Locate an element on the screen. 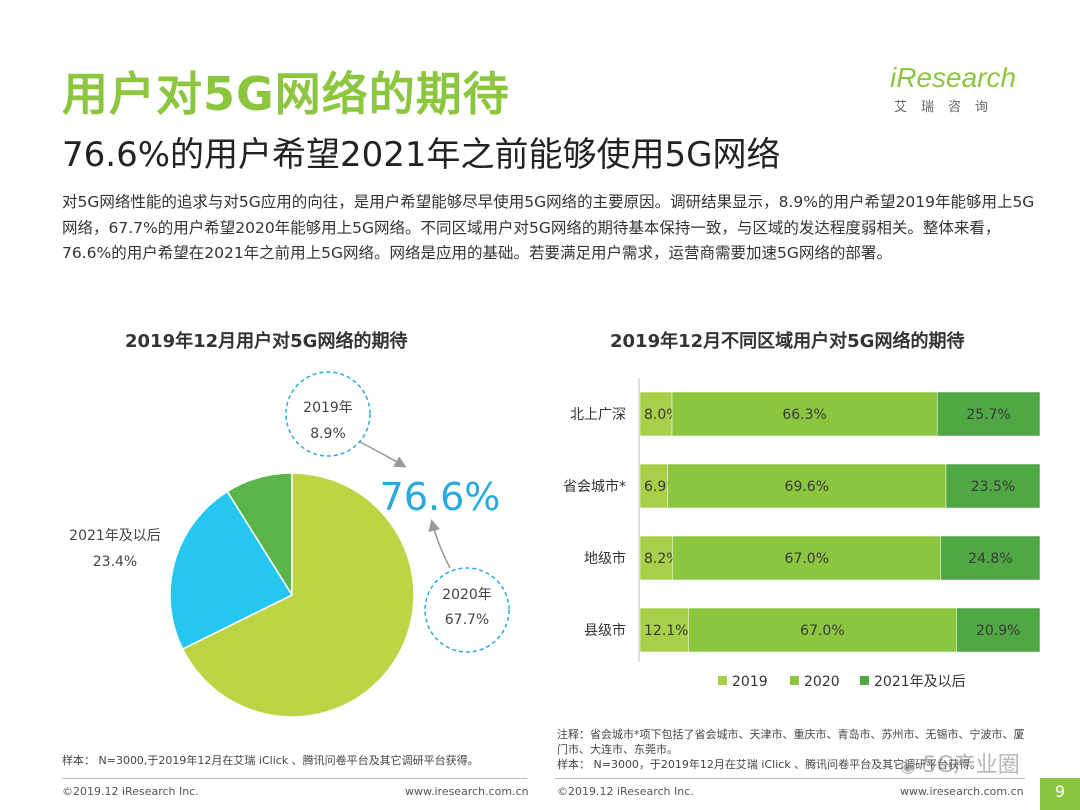 This screenshot has width=1080, height=810. legend-label: 2019 is located at coordinates (750, 682).